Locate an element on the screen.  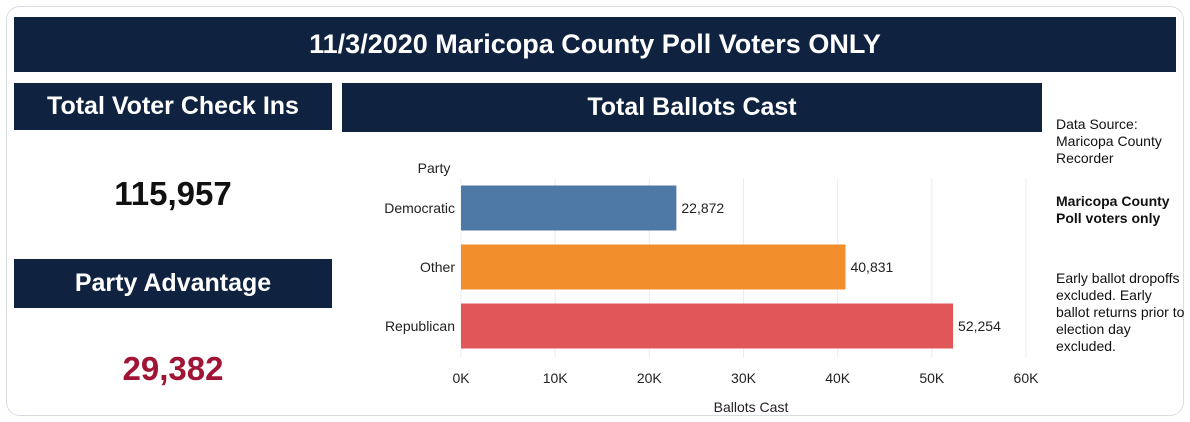
x-tick-label: 40K is located at coordinates (838, 378).